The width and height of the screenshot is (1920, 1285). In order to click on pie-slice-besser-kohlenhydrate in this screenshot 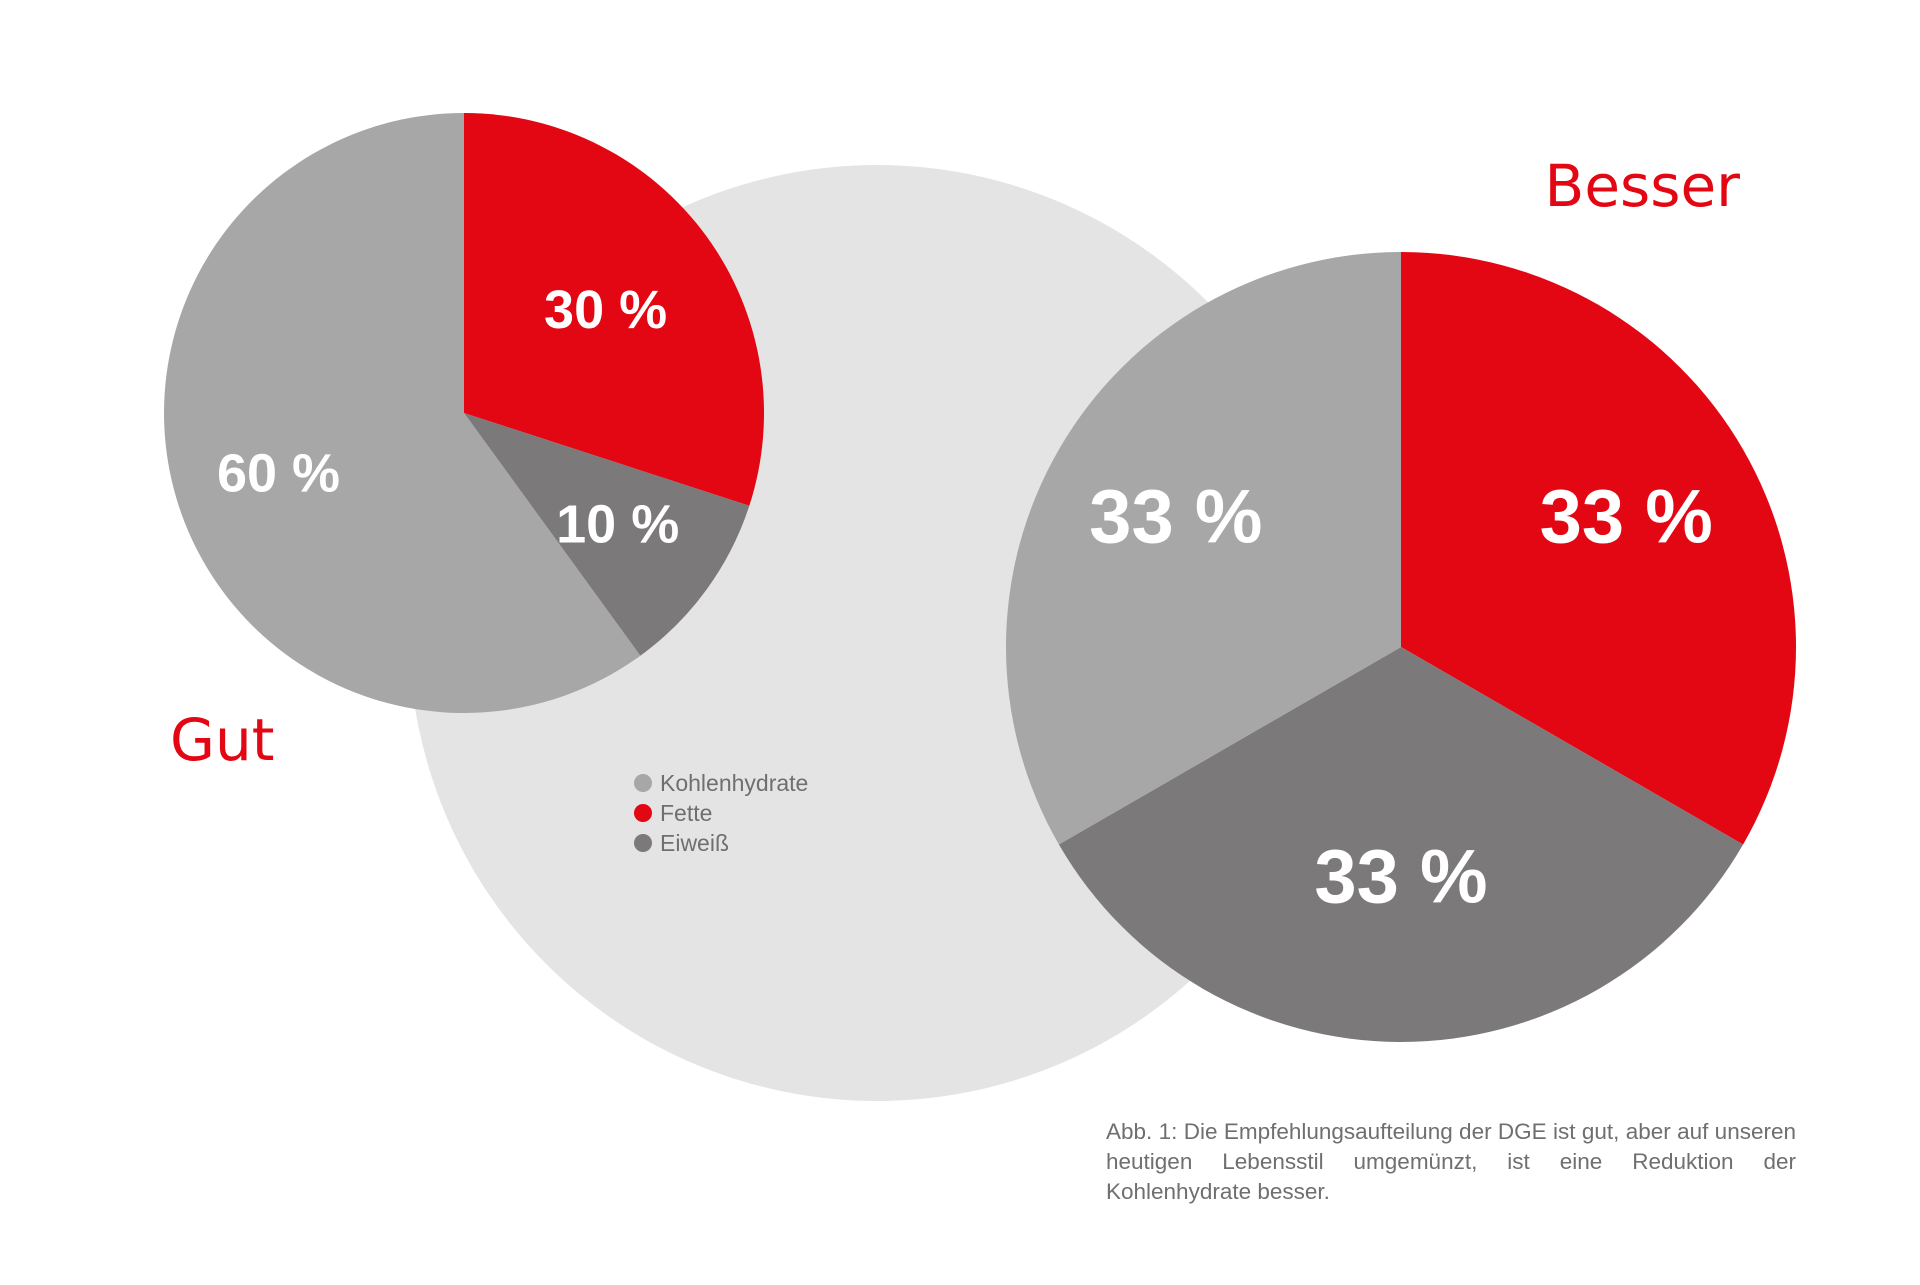, I will do `click(1203, 548)`.